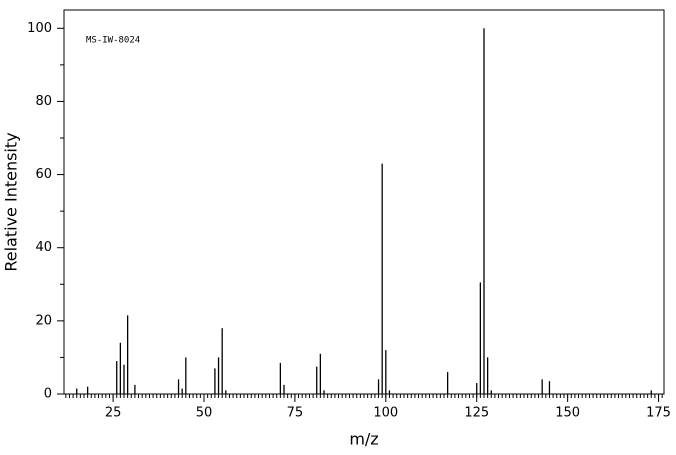 Image resolution: width=676 pixels, height=455 pixels. I want to click on x-tick-label: 100, so click(385, 413).